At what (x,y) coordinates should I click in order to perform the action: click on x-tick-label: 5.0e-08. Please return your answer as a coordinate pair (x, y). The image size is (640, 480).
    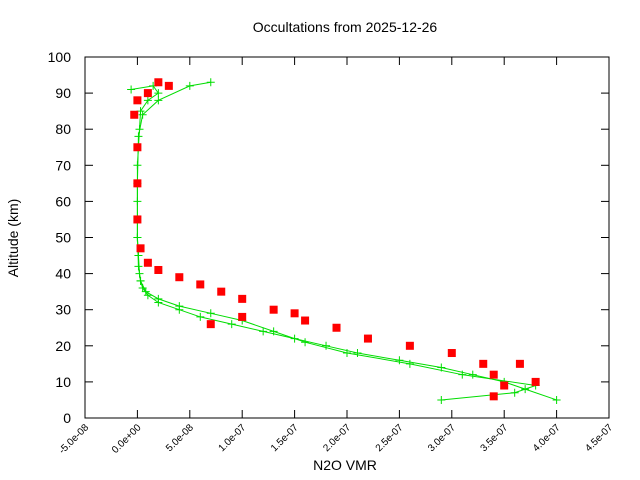
    Looking at the image, I should click on (180, 438).